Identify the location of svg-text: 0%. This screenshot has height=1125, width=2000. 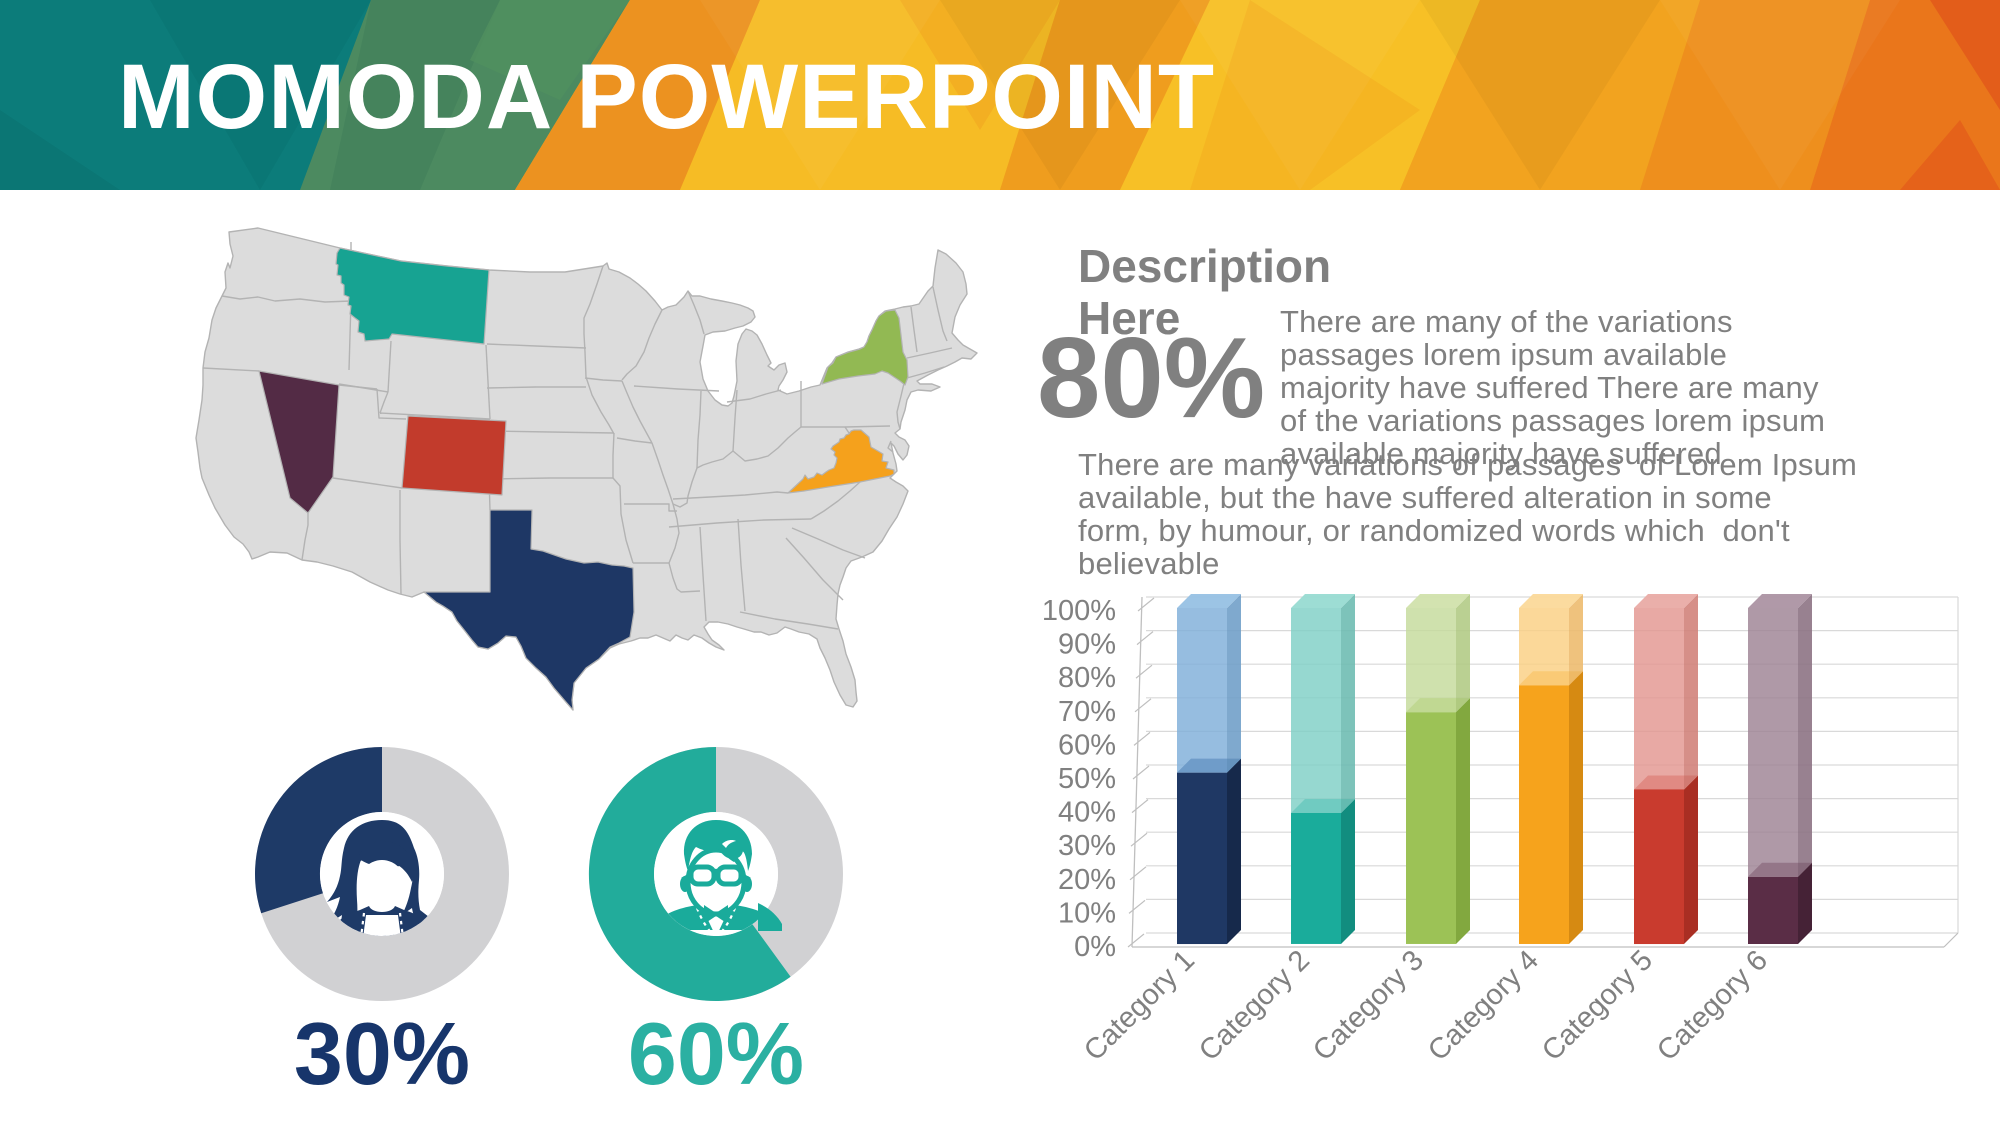
(1095, 947).